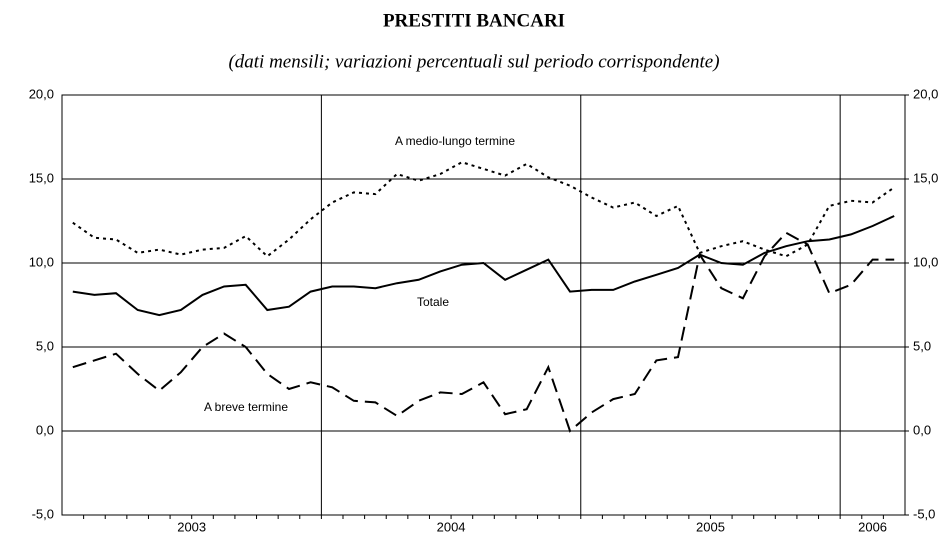  Describe the element at coordinates (924, 513) in the screenshot. I see `y2-tick-label: -5,0` at that location.